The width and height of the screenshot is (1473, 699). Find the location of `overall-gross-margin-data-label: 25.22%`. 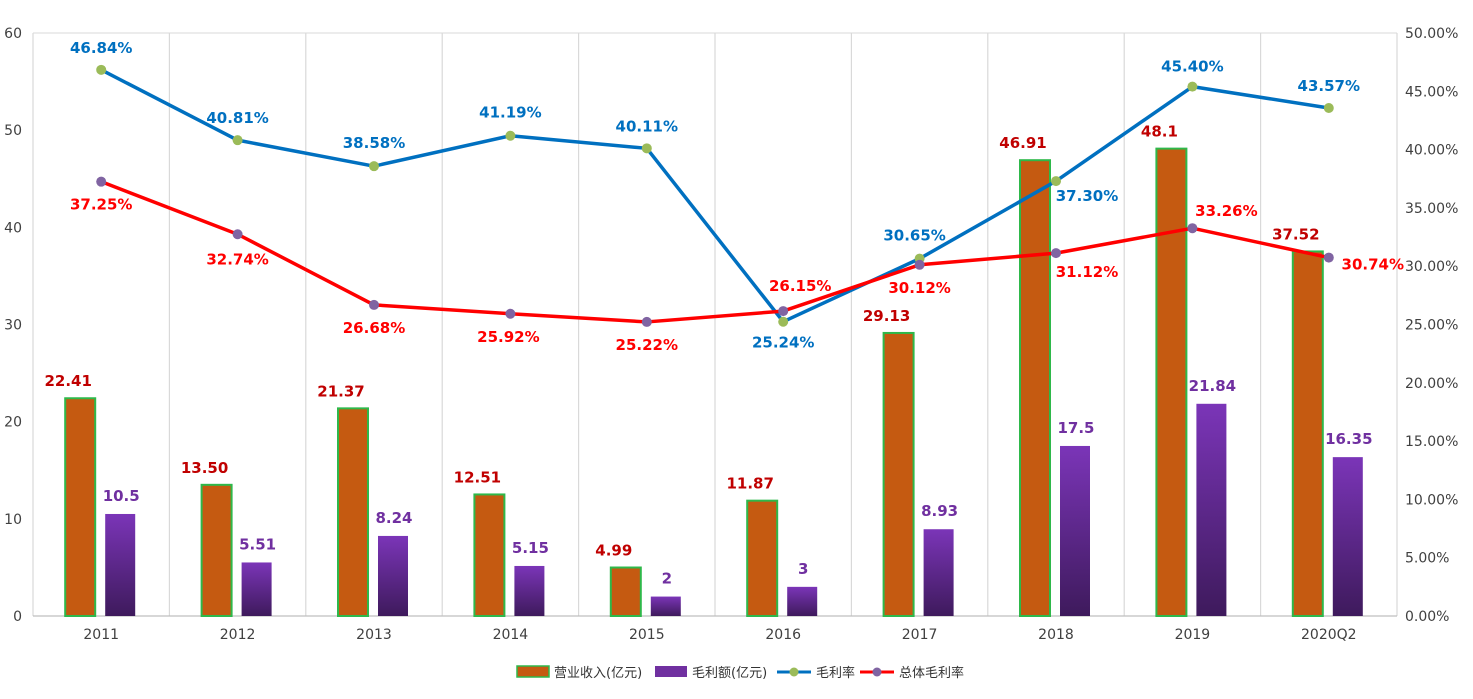

overall-gross-margin-data-label: 25.22% is located at coordinates (647, 345).